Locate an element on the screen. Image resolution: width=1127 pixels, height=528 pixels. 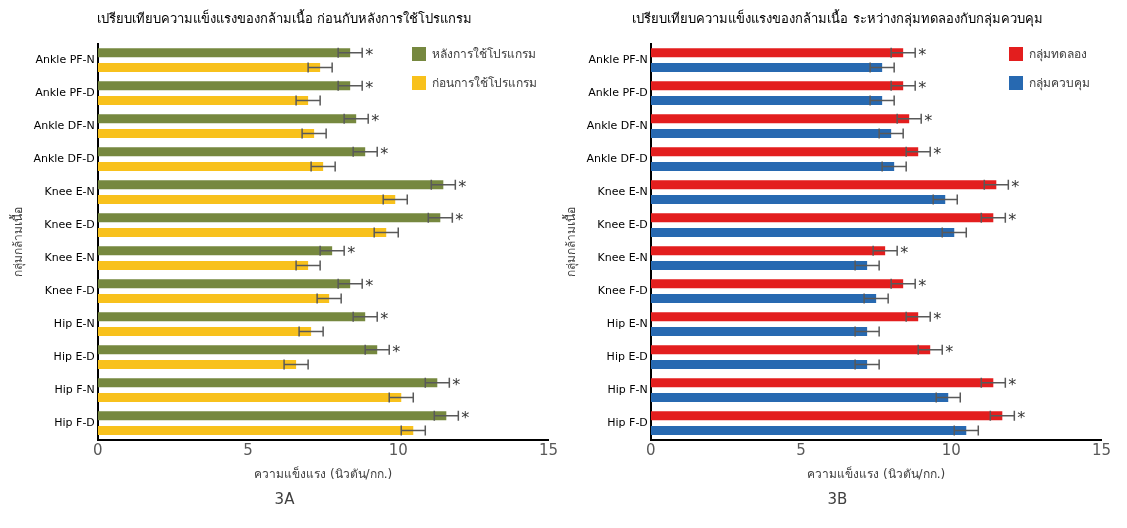
legend-label: หลังการใช้โปรแกรม is located at coordinates (484, 54).